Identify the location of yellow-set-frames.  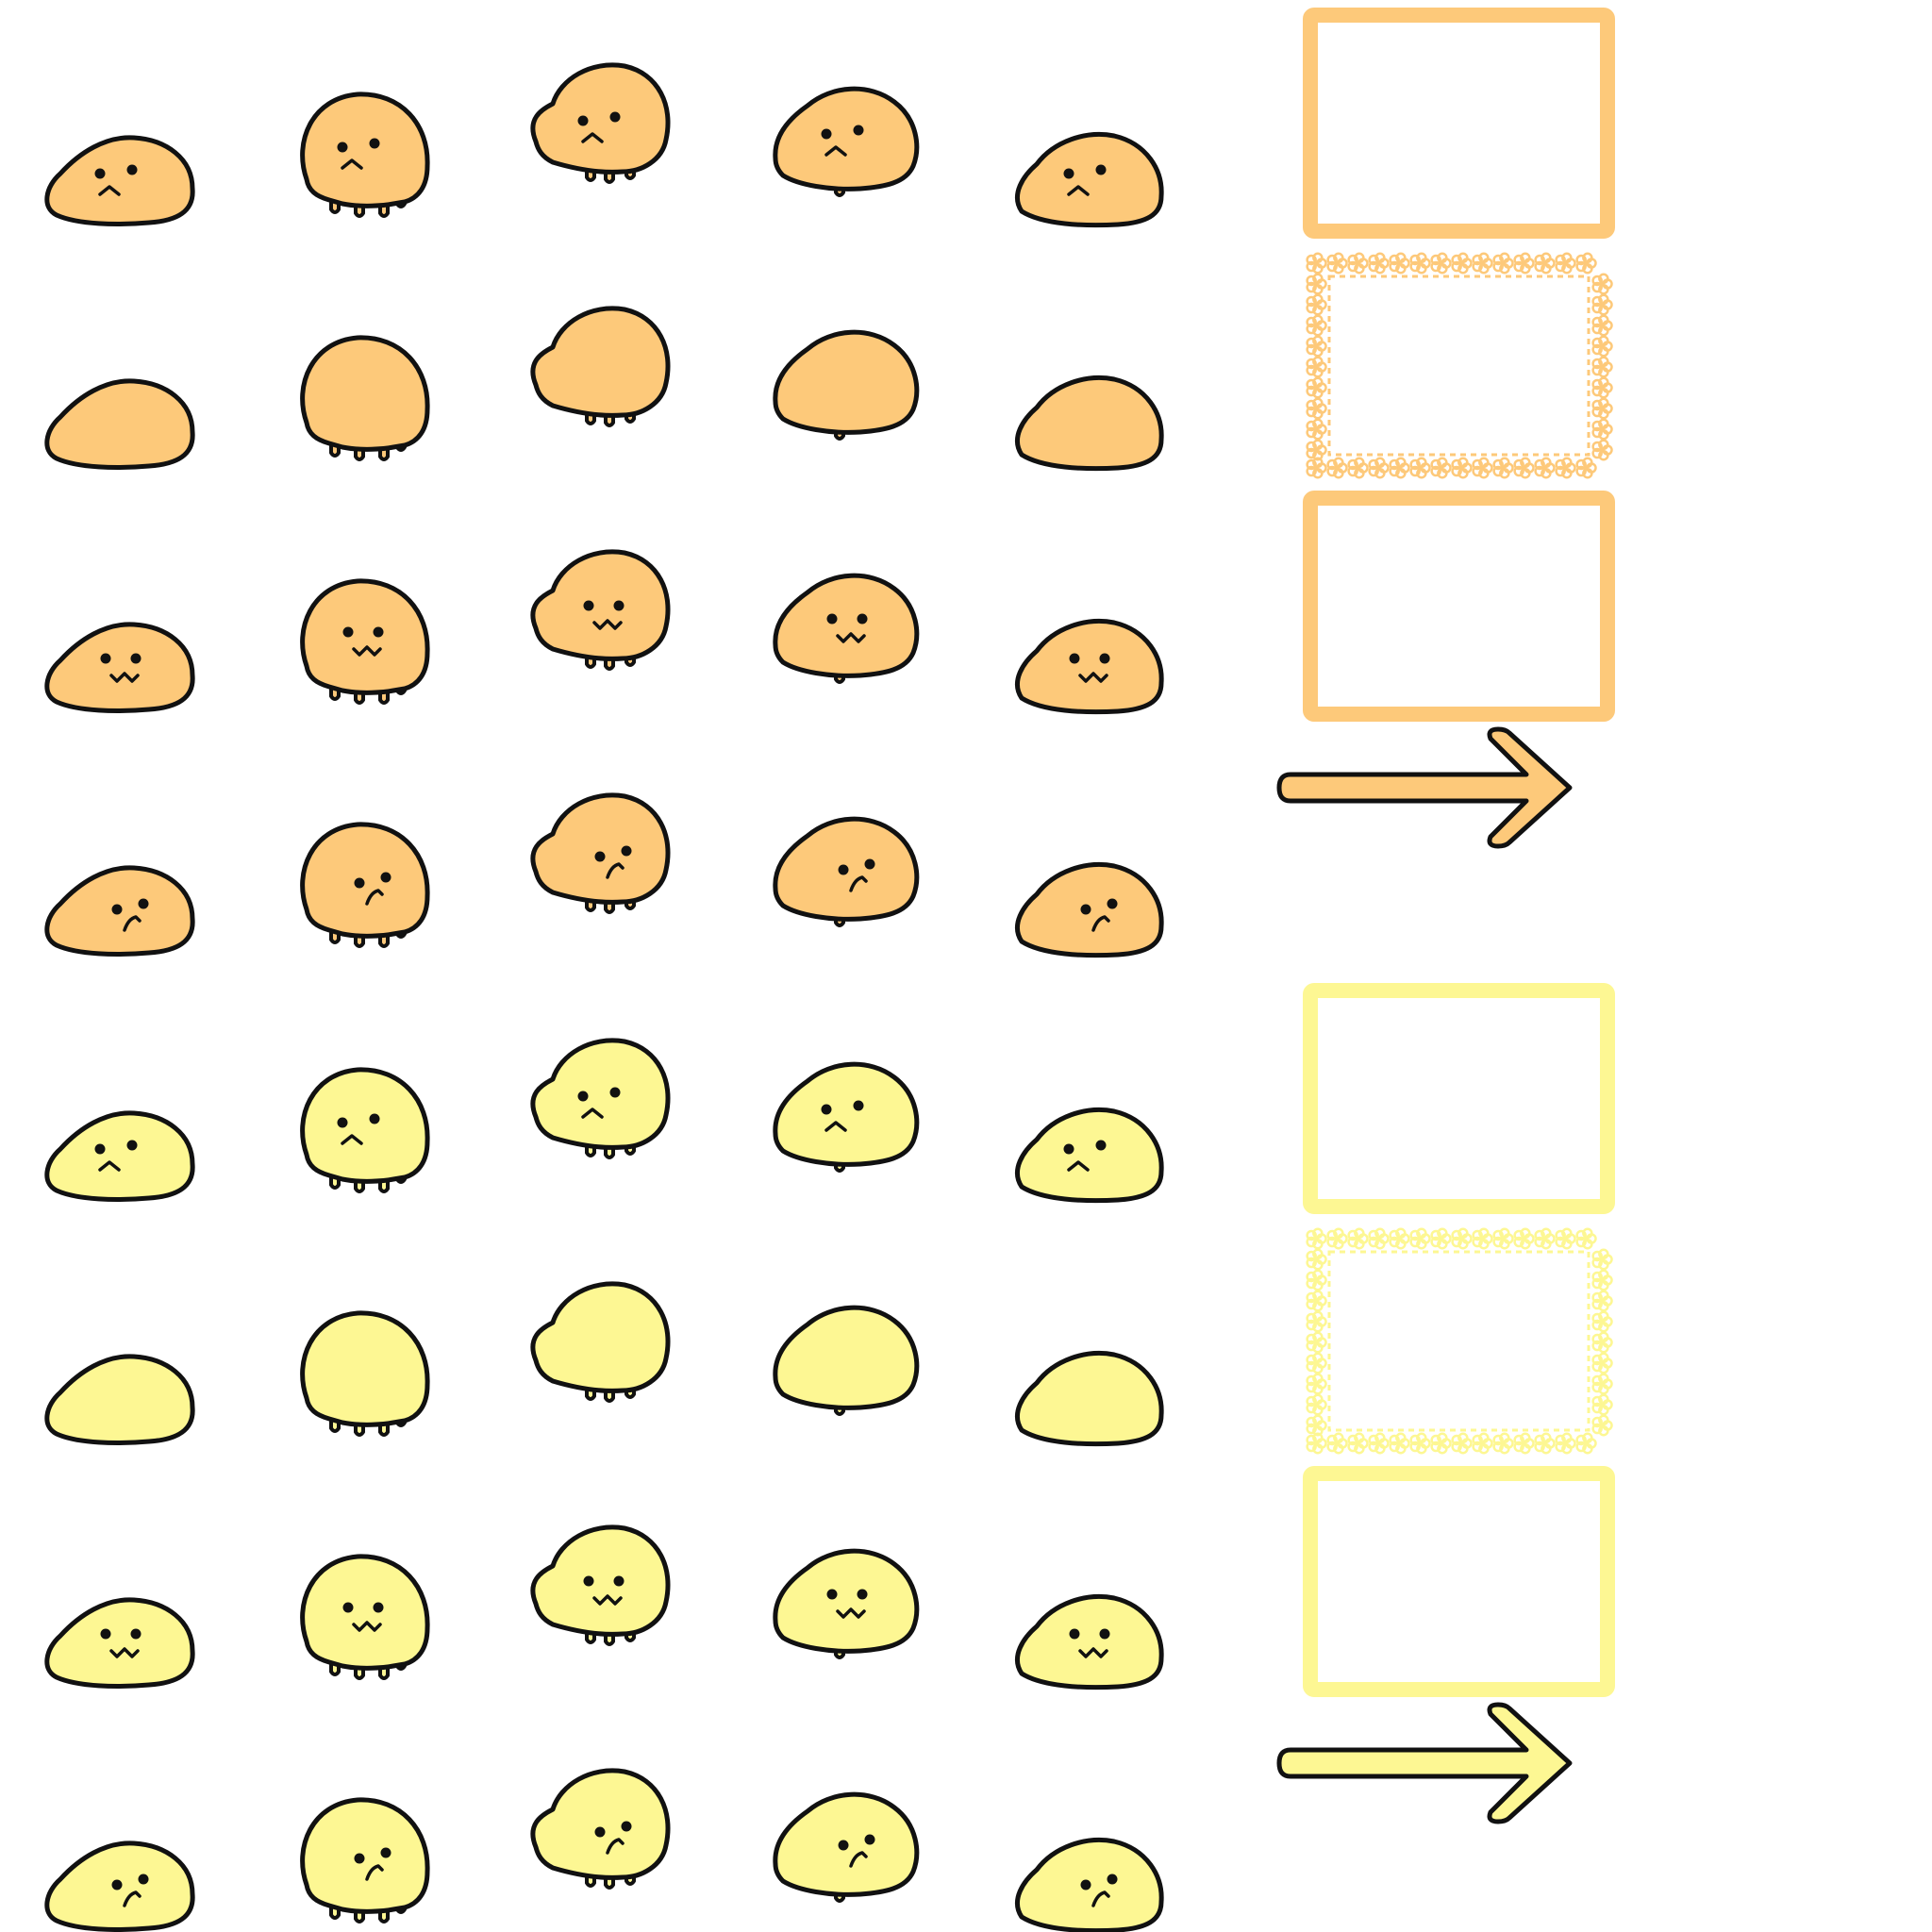
(1446, 1403).